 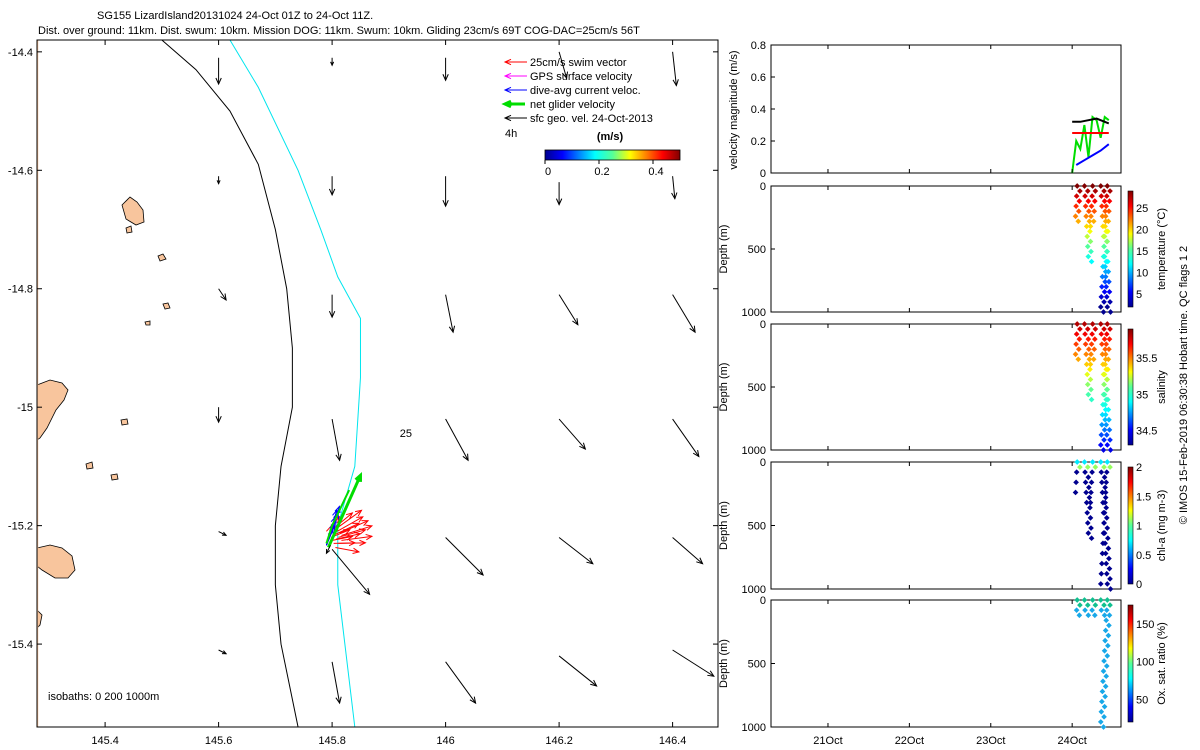 What do you see at coordinates (548, 172) in the screenshot?
I see `colorbar-tick-label: 0` at bounding box center [548, 172].